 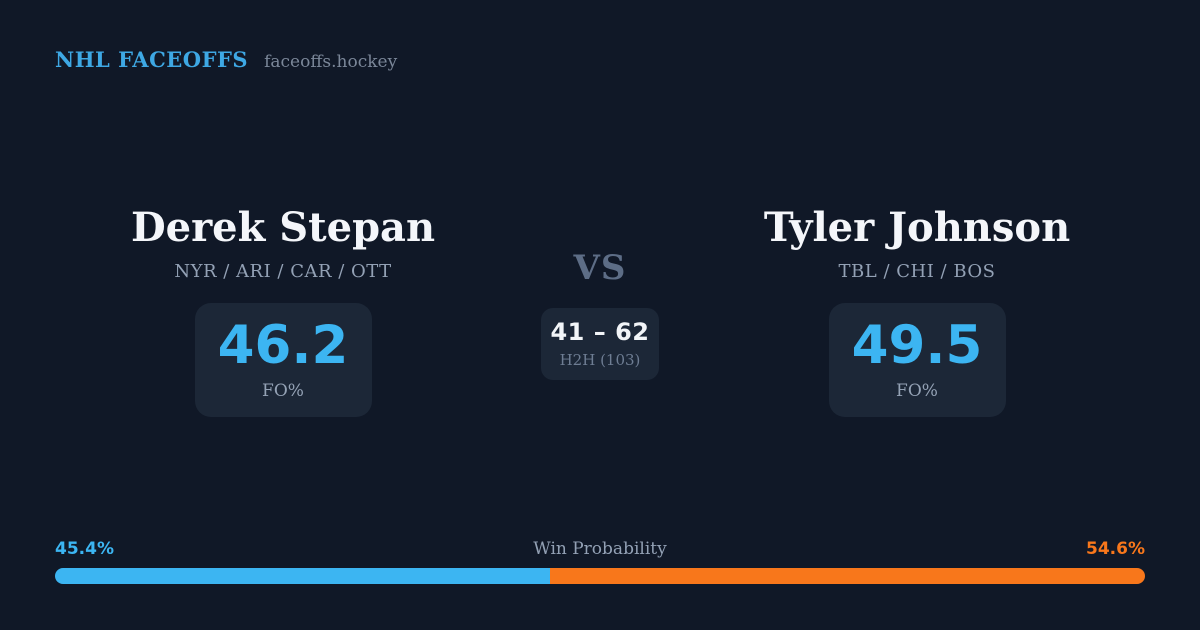 What do you see at coordinates (917, 271) in the screenshot?
I see `player-right-teams: TBL / CHI / BOS` at bounding box center [917, 271].